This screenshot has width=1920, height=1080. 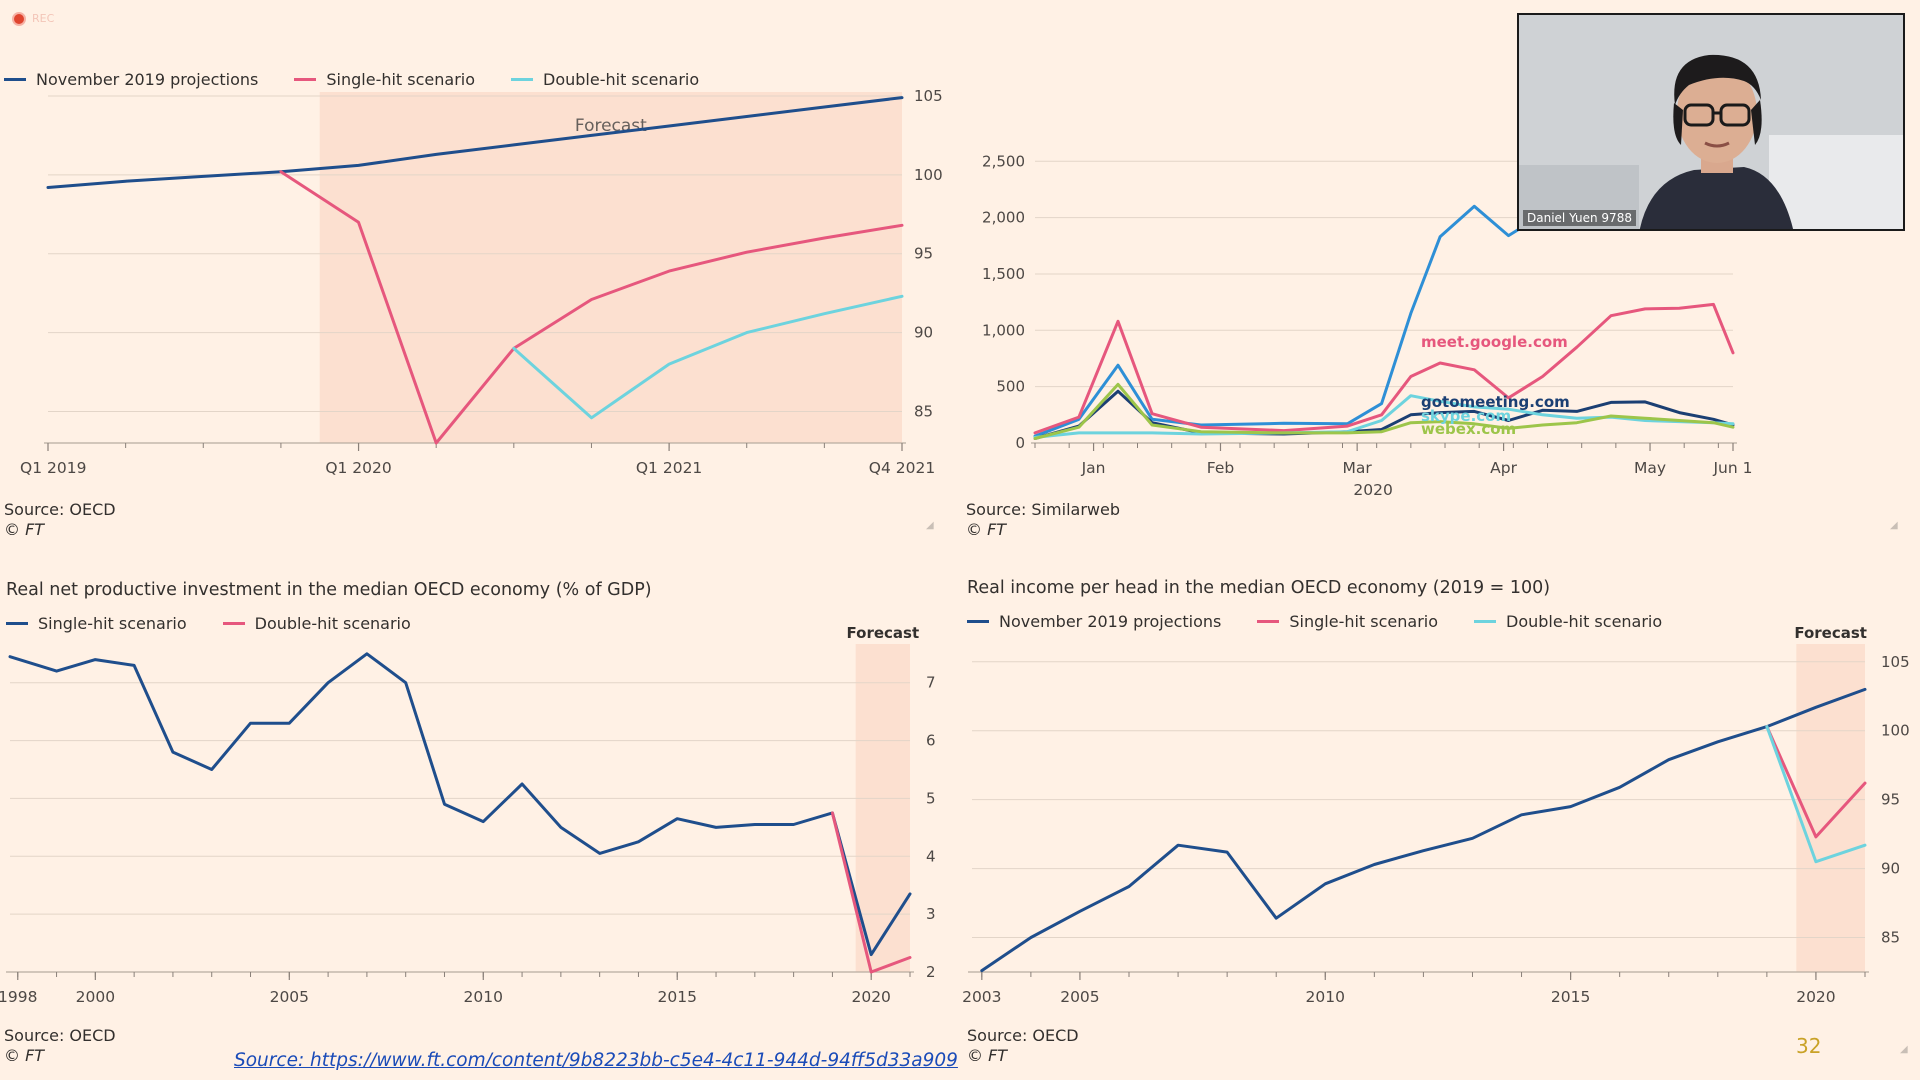 What do you see at coordinates (931, 683) in the screenshot?
I see `y-tick-label: 7` at bounding box center [931, 683].